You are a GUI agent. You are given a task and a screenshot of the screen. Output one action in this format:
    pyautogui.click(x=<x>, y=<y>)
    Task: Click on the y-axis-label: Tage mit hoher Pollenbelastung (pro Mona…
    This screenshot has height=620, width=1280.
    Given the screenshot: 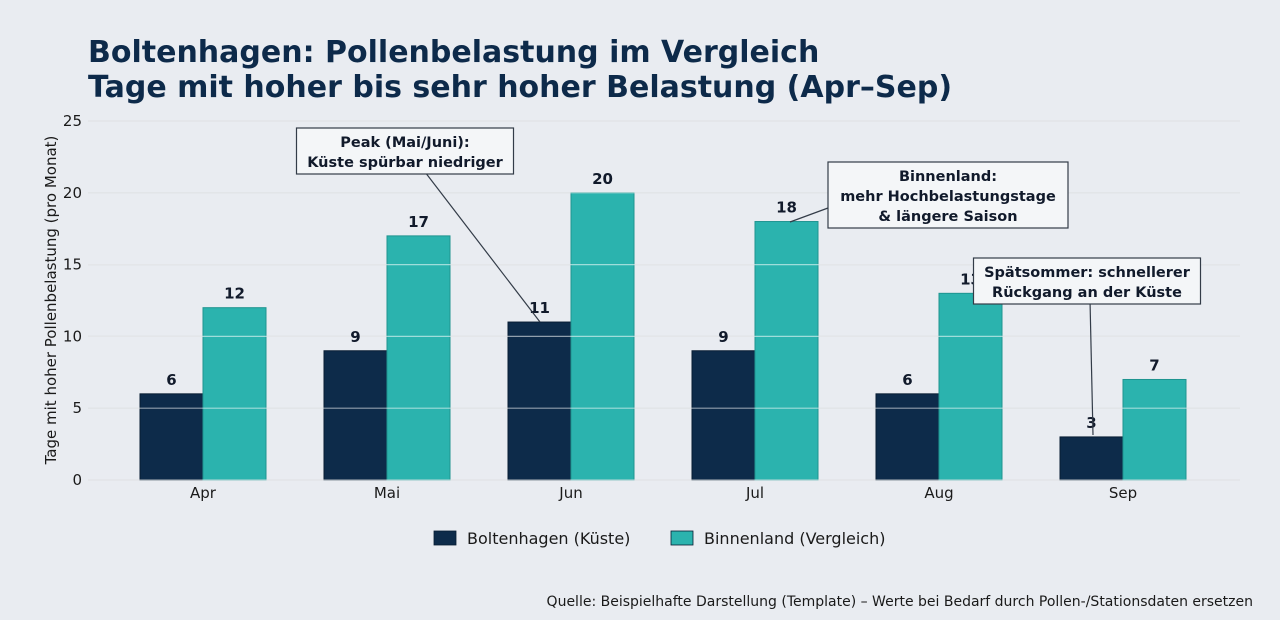 What is the action you would take?
    pyautogui.click(x=51, y=301)
    